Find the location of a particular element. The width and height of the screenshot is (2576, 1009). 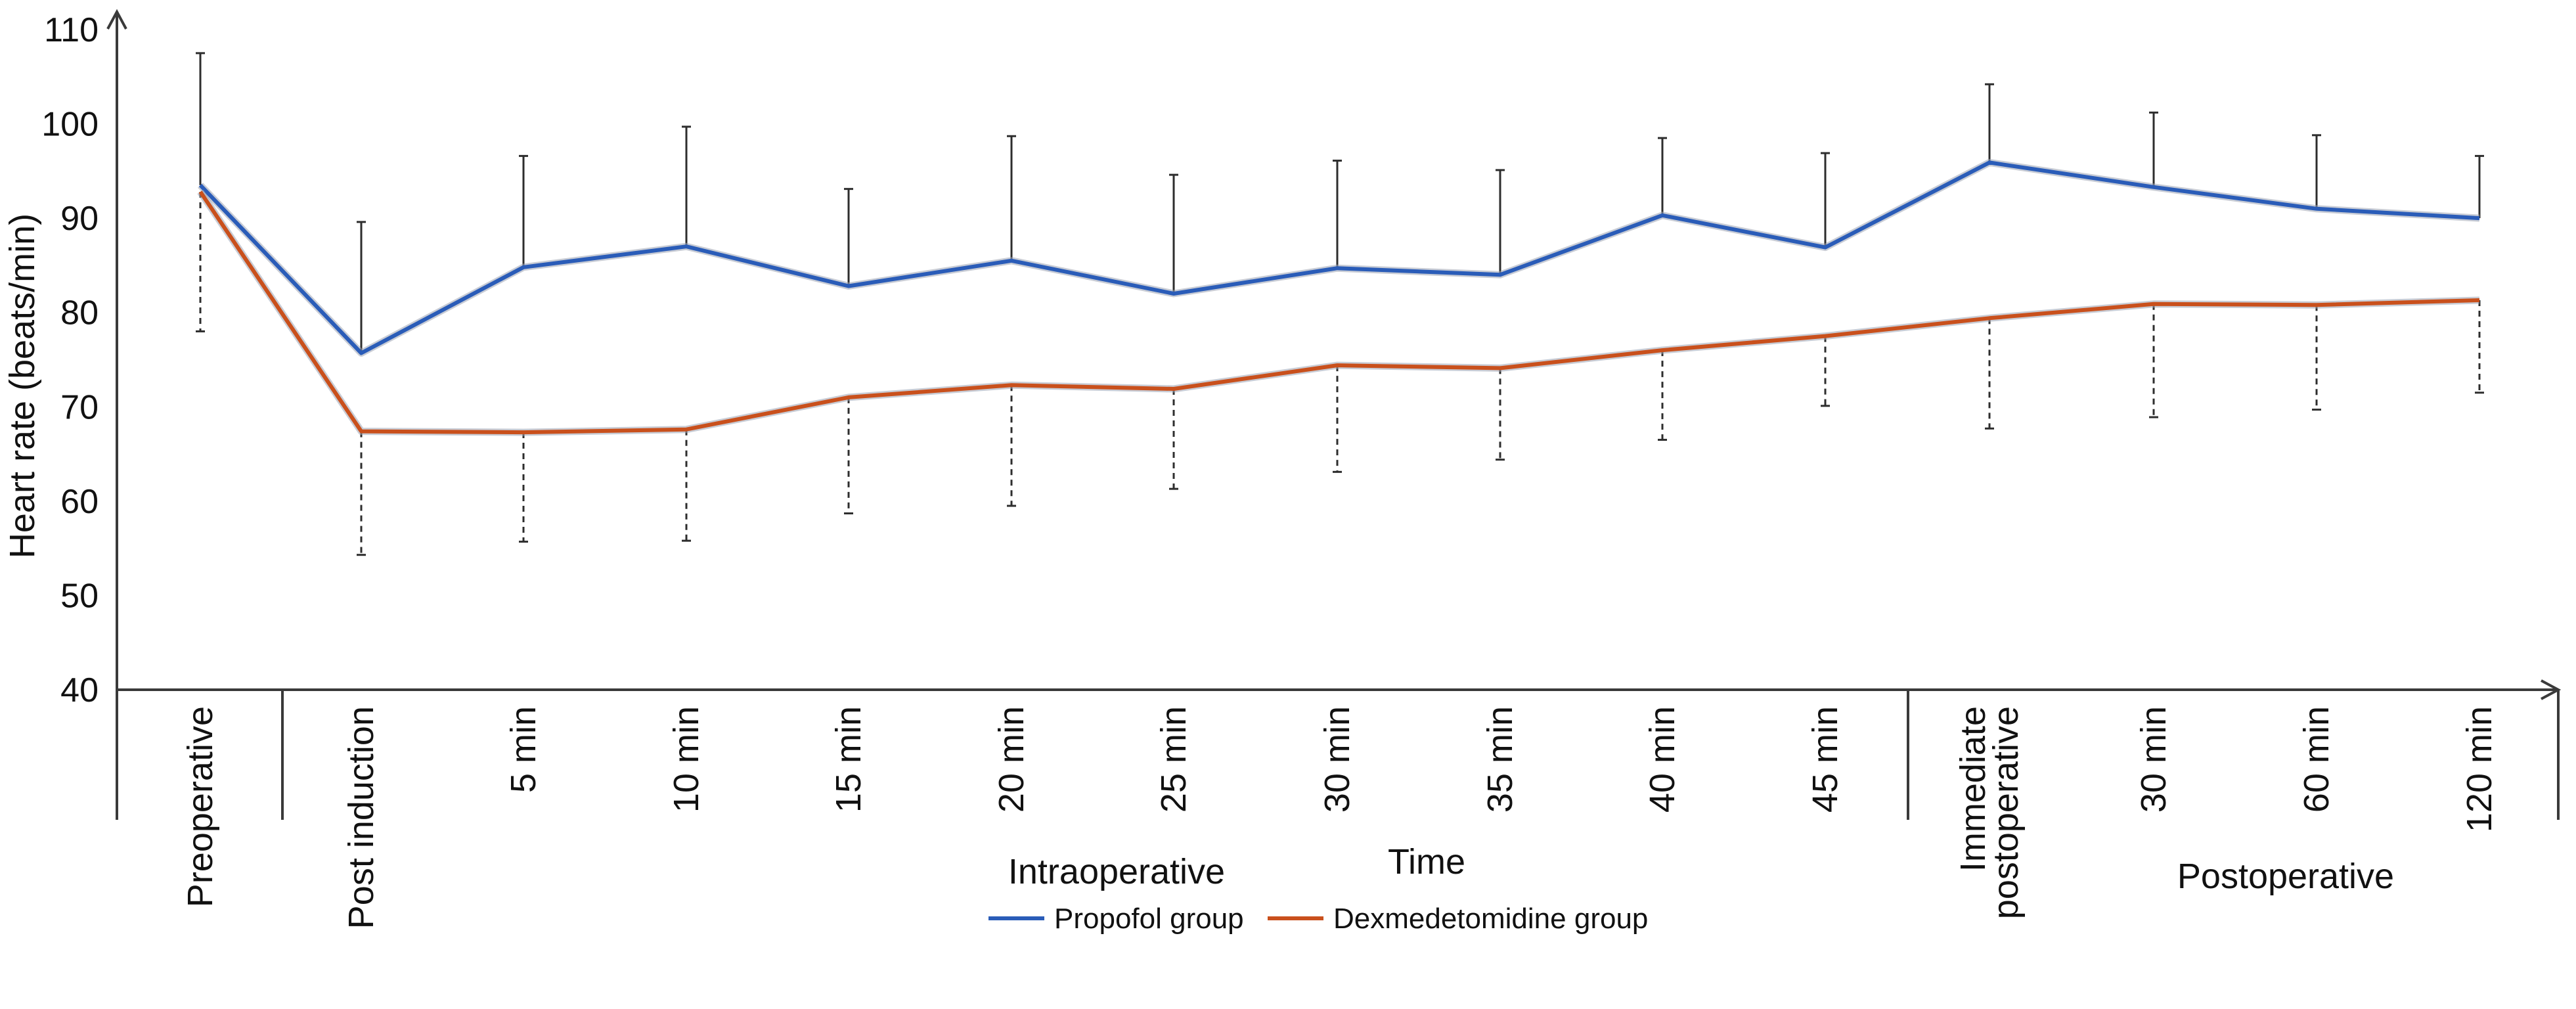

legend-label: Dexmedetomidine group is located at coordinates (1490, 919).